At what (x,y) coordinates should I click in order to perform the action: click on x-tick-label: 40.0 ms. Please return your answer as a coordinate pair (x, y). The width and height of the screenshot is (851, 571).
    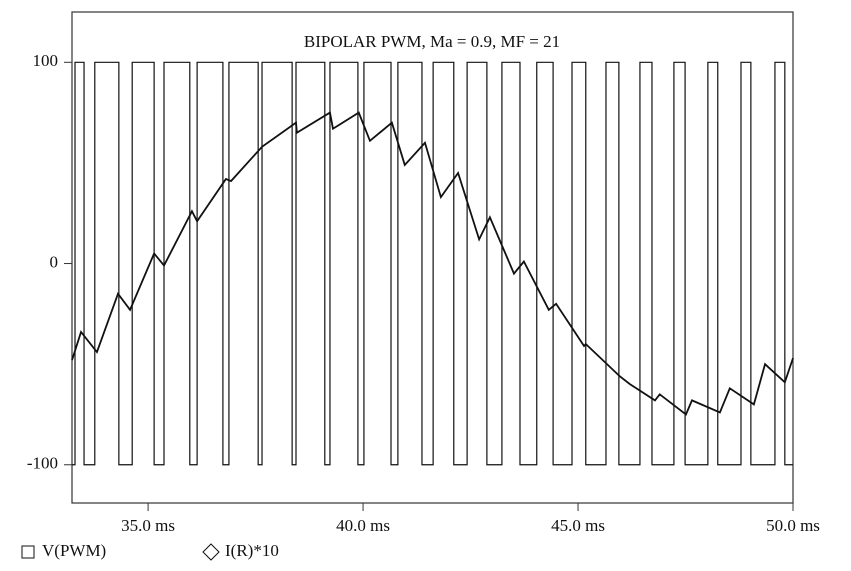
    Looking at the image, I should click on (363, 525).